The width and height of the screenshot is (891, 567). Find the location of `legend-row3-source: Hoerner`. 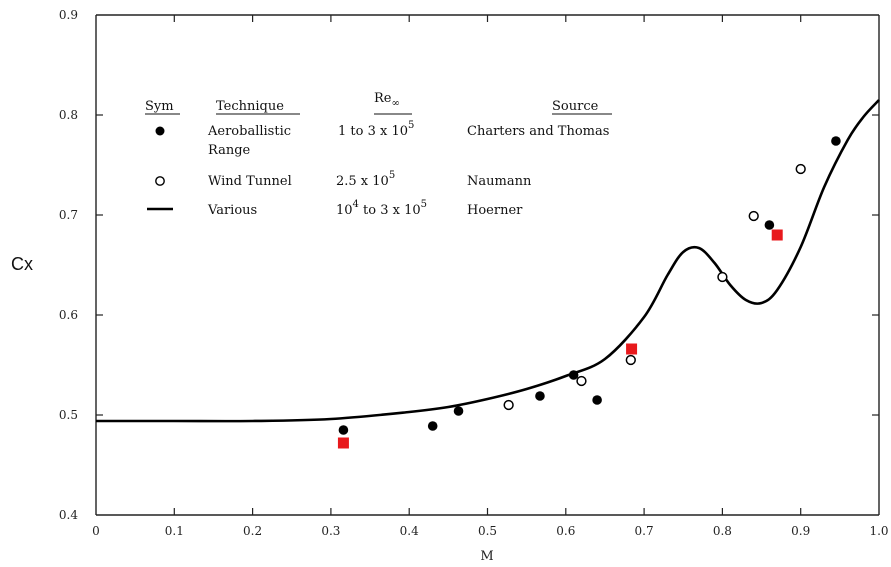

legend-row3-source: Hoerner is located at coordinates (495, 210).